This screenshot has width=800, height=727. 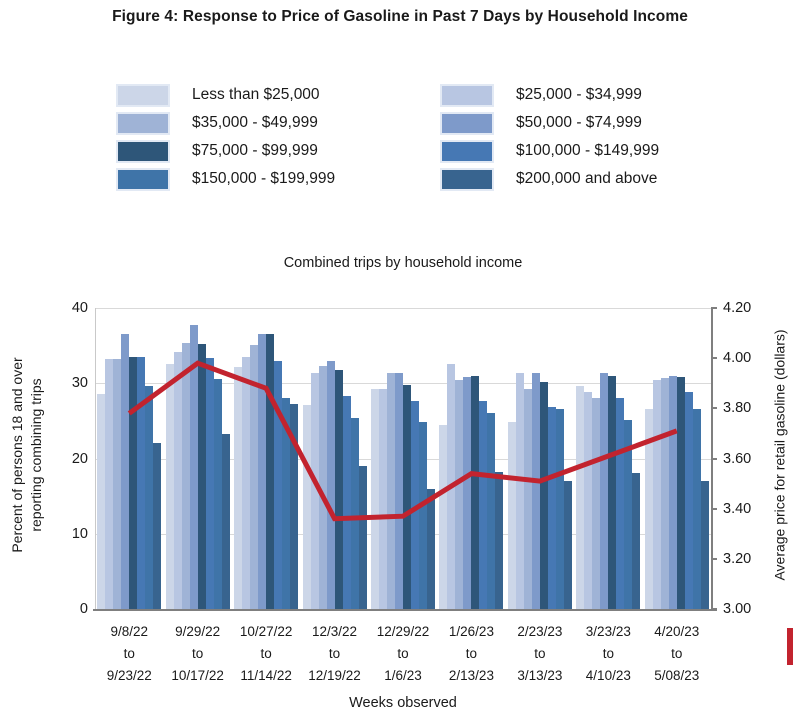 What do you see at coordinates (677, 631) in the screenshot?
I see `x-axis-tick-label-line: 4/20/23` at bounding box center [677, 631].